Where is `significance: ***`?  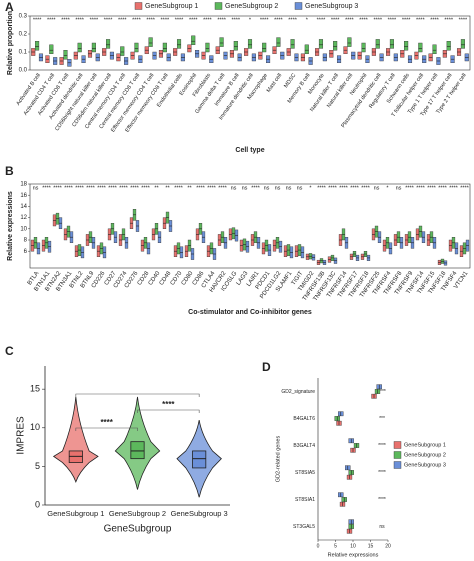
significance: *** is located at coordinates (382, 419).